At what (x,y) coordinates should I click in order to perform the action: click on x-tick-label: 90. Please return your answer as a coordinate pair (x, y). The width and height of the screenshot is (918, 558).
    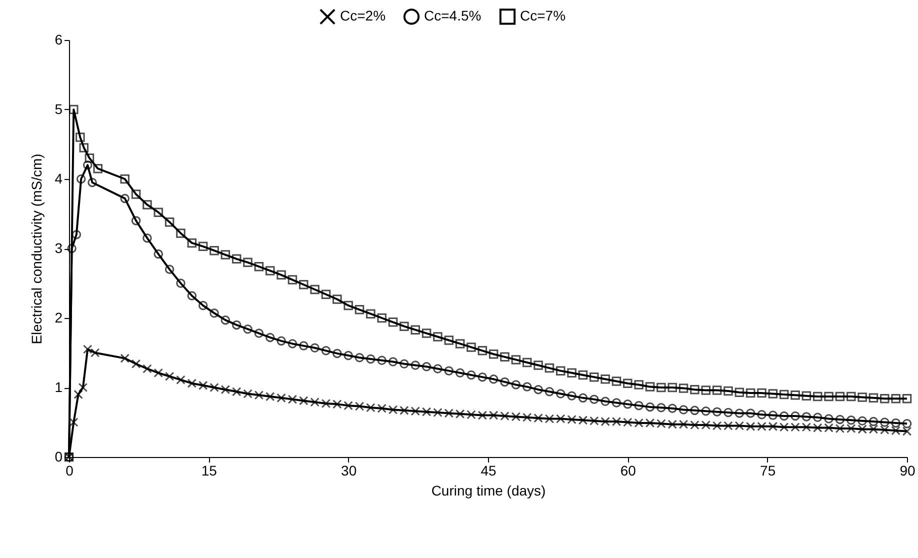
    Looking at the image, I should click on (908, 470).